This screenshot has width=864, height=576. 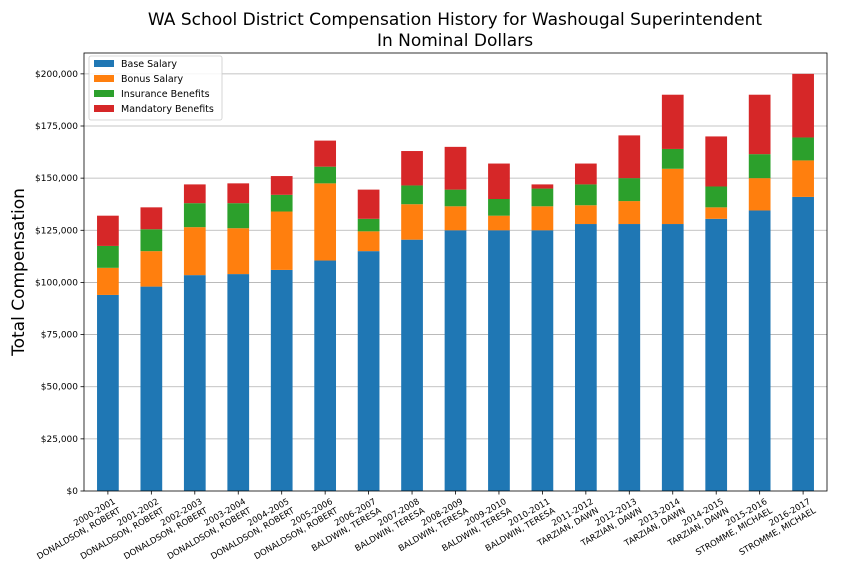 What do you see at coordinates (56, 283) in the screenshot?
I see `y-tick-label: $100,000` at bounding box center [56, 283].